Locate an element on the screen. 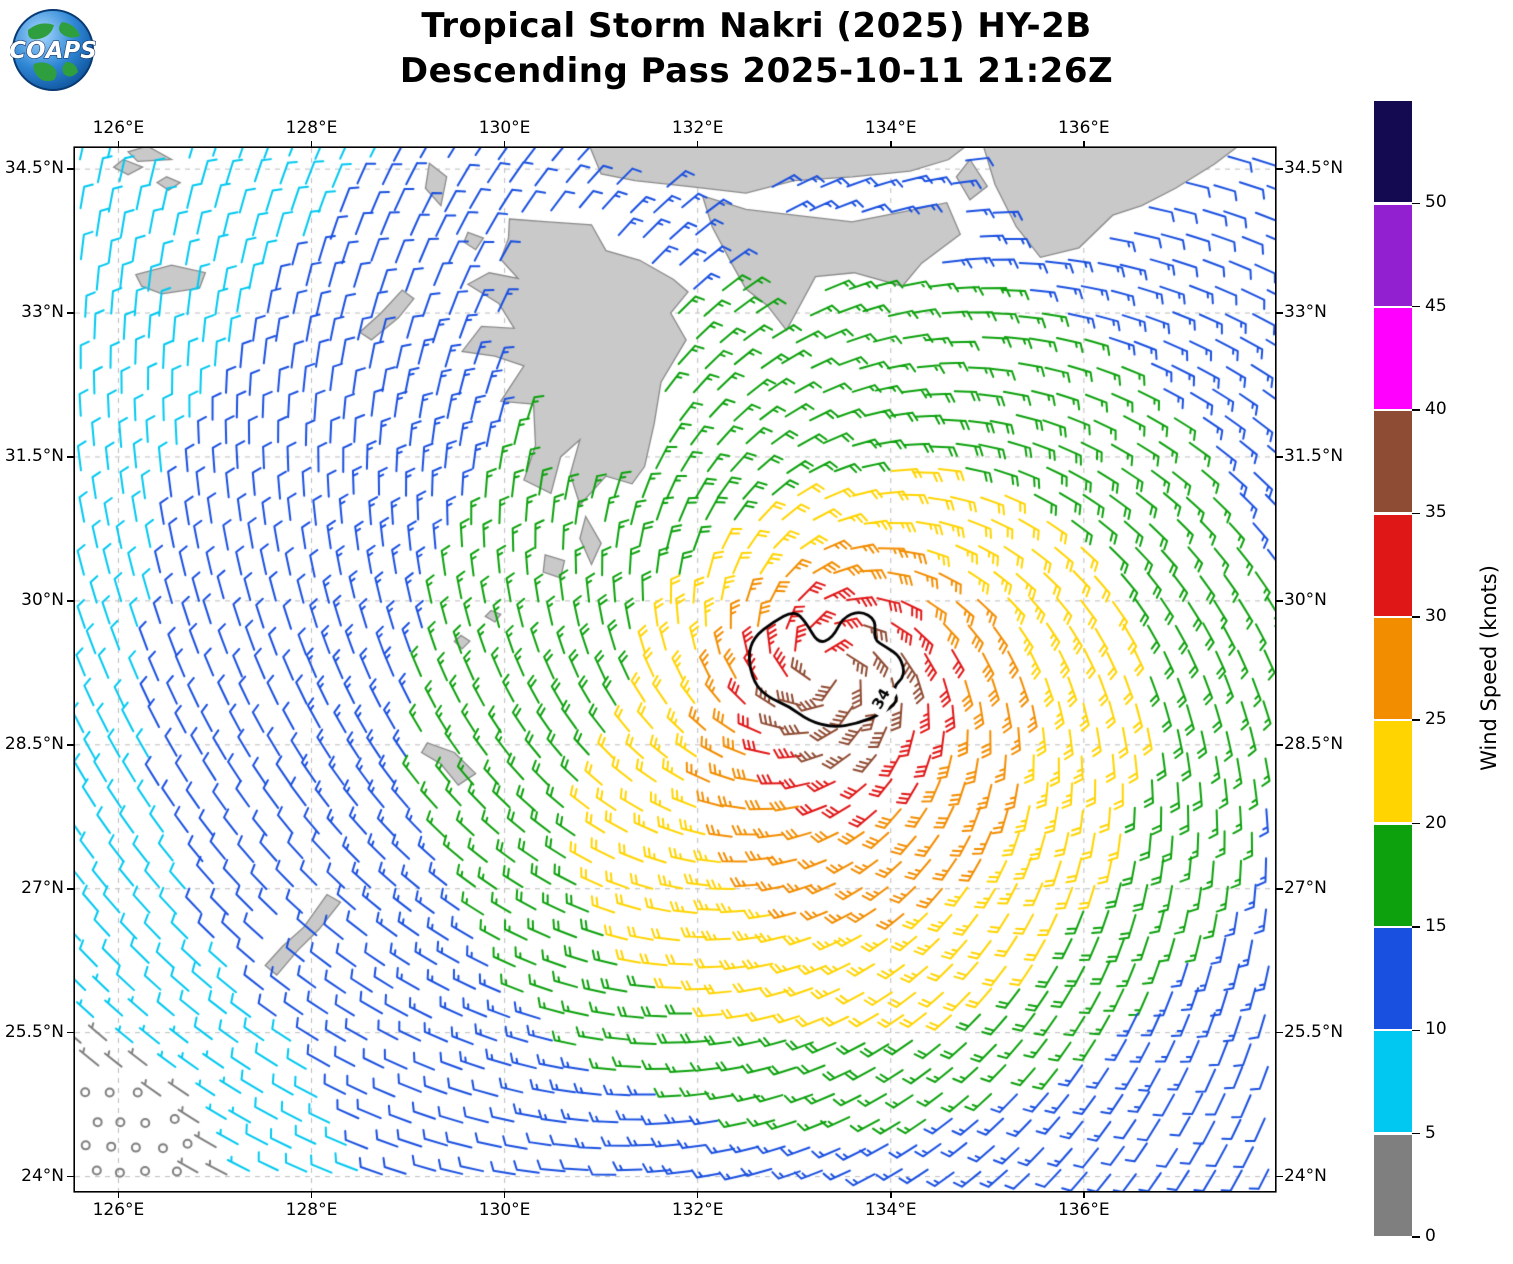 The height and width of the screenshot is (1264, 1513). coaps-logo: COAPS is located at coordinates (53, 50).